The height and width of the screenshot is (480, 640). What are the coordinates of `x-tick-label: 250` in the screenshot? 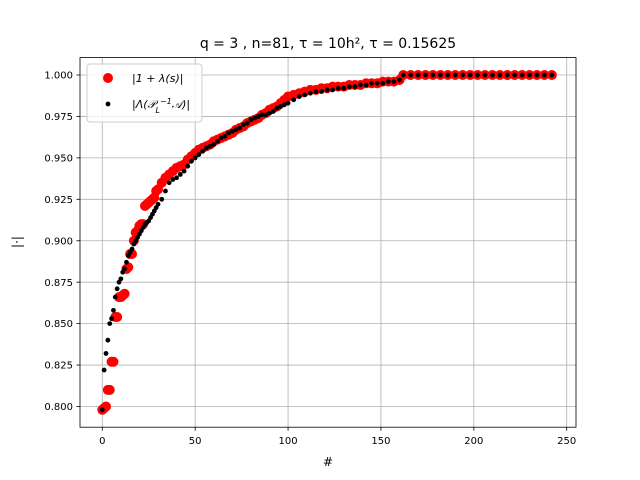 It's located at (566, 441).